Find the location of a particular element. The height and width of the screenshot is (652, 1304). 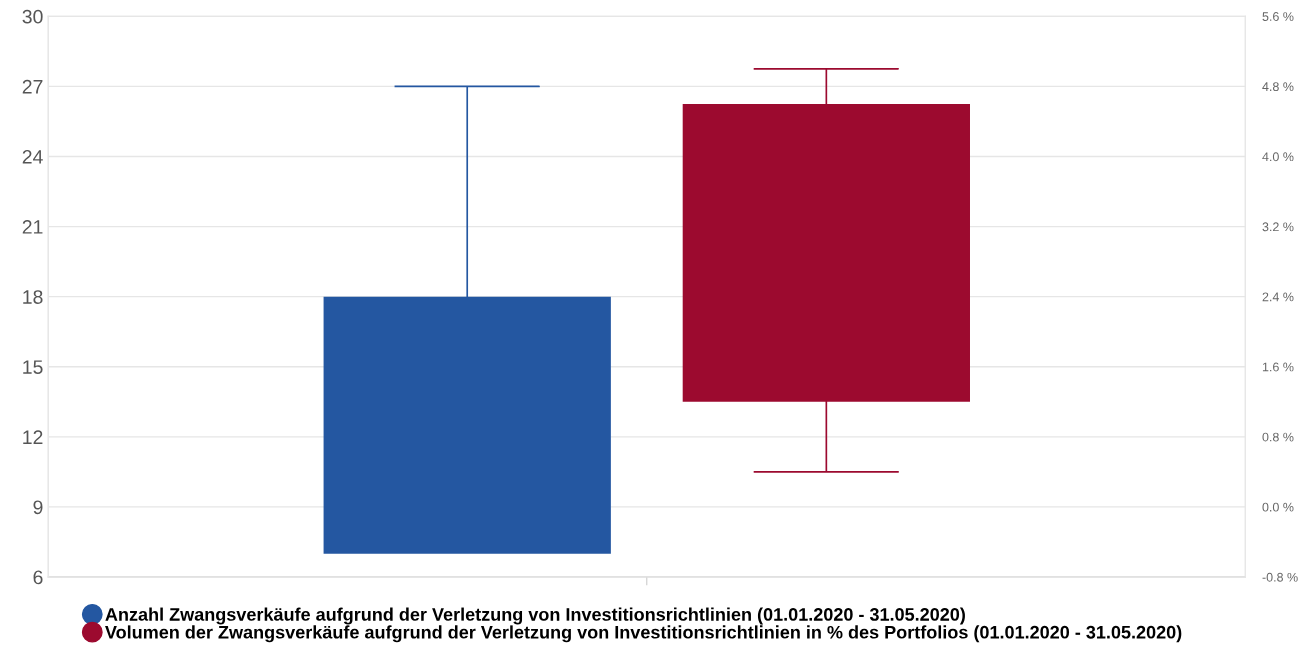

y2-tick-label: -0.8 % is located at coordinates (1280, 577).